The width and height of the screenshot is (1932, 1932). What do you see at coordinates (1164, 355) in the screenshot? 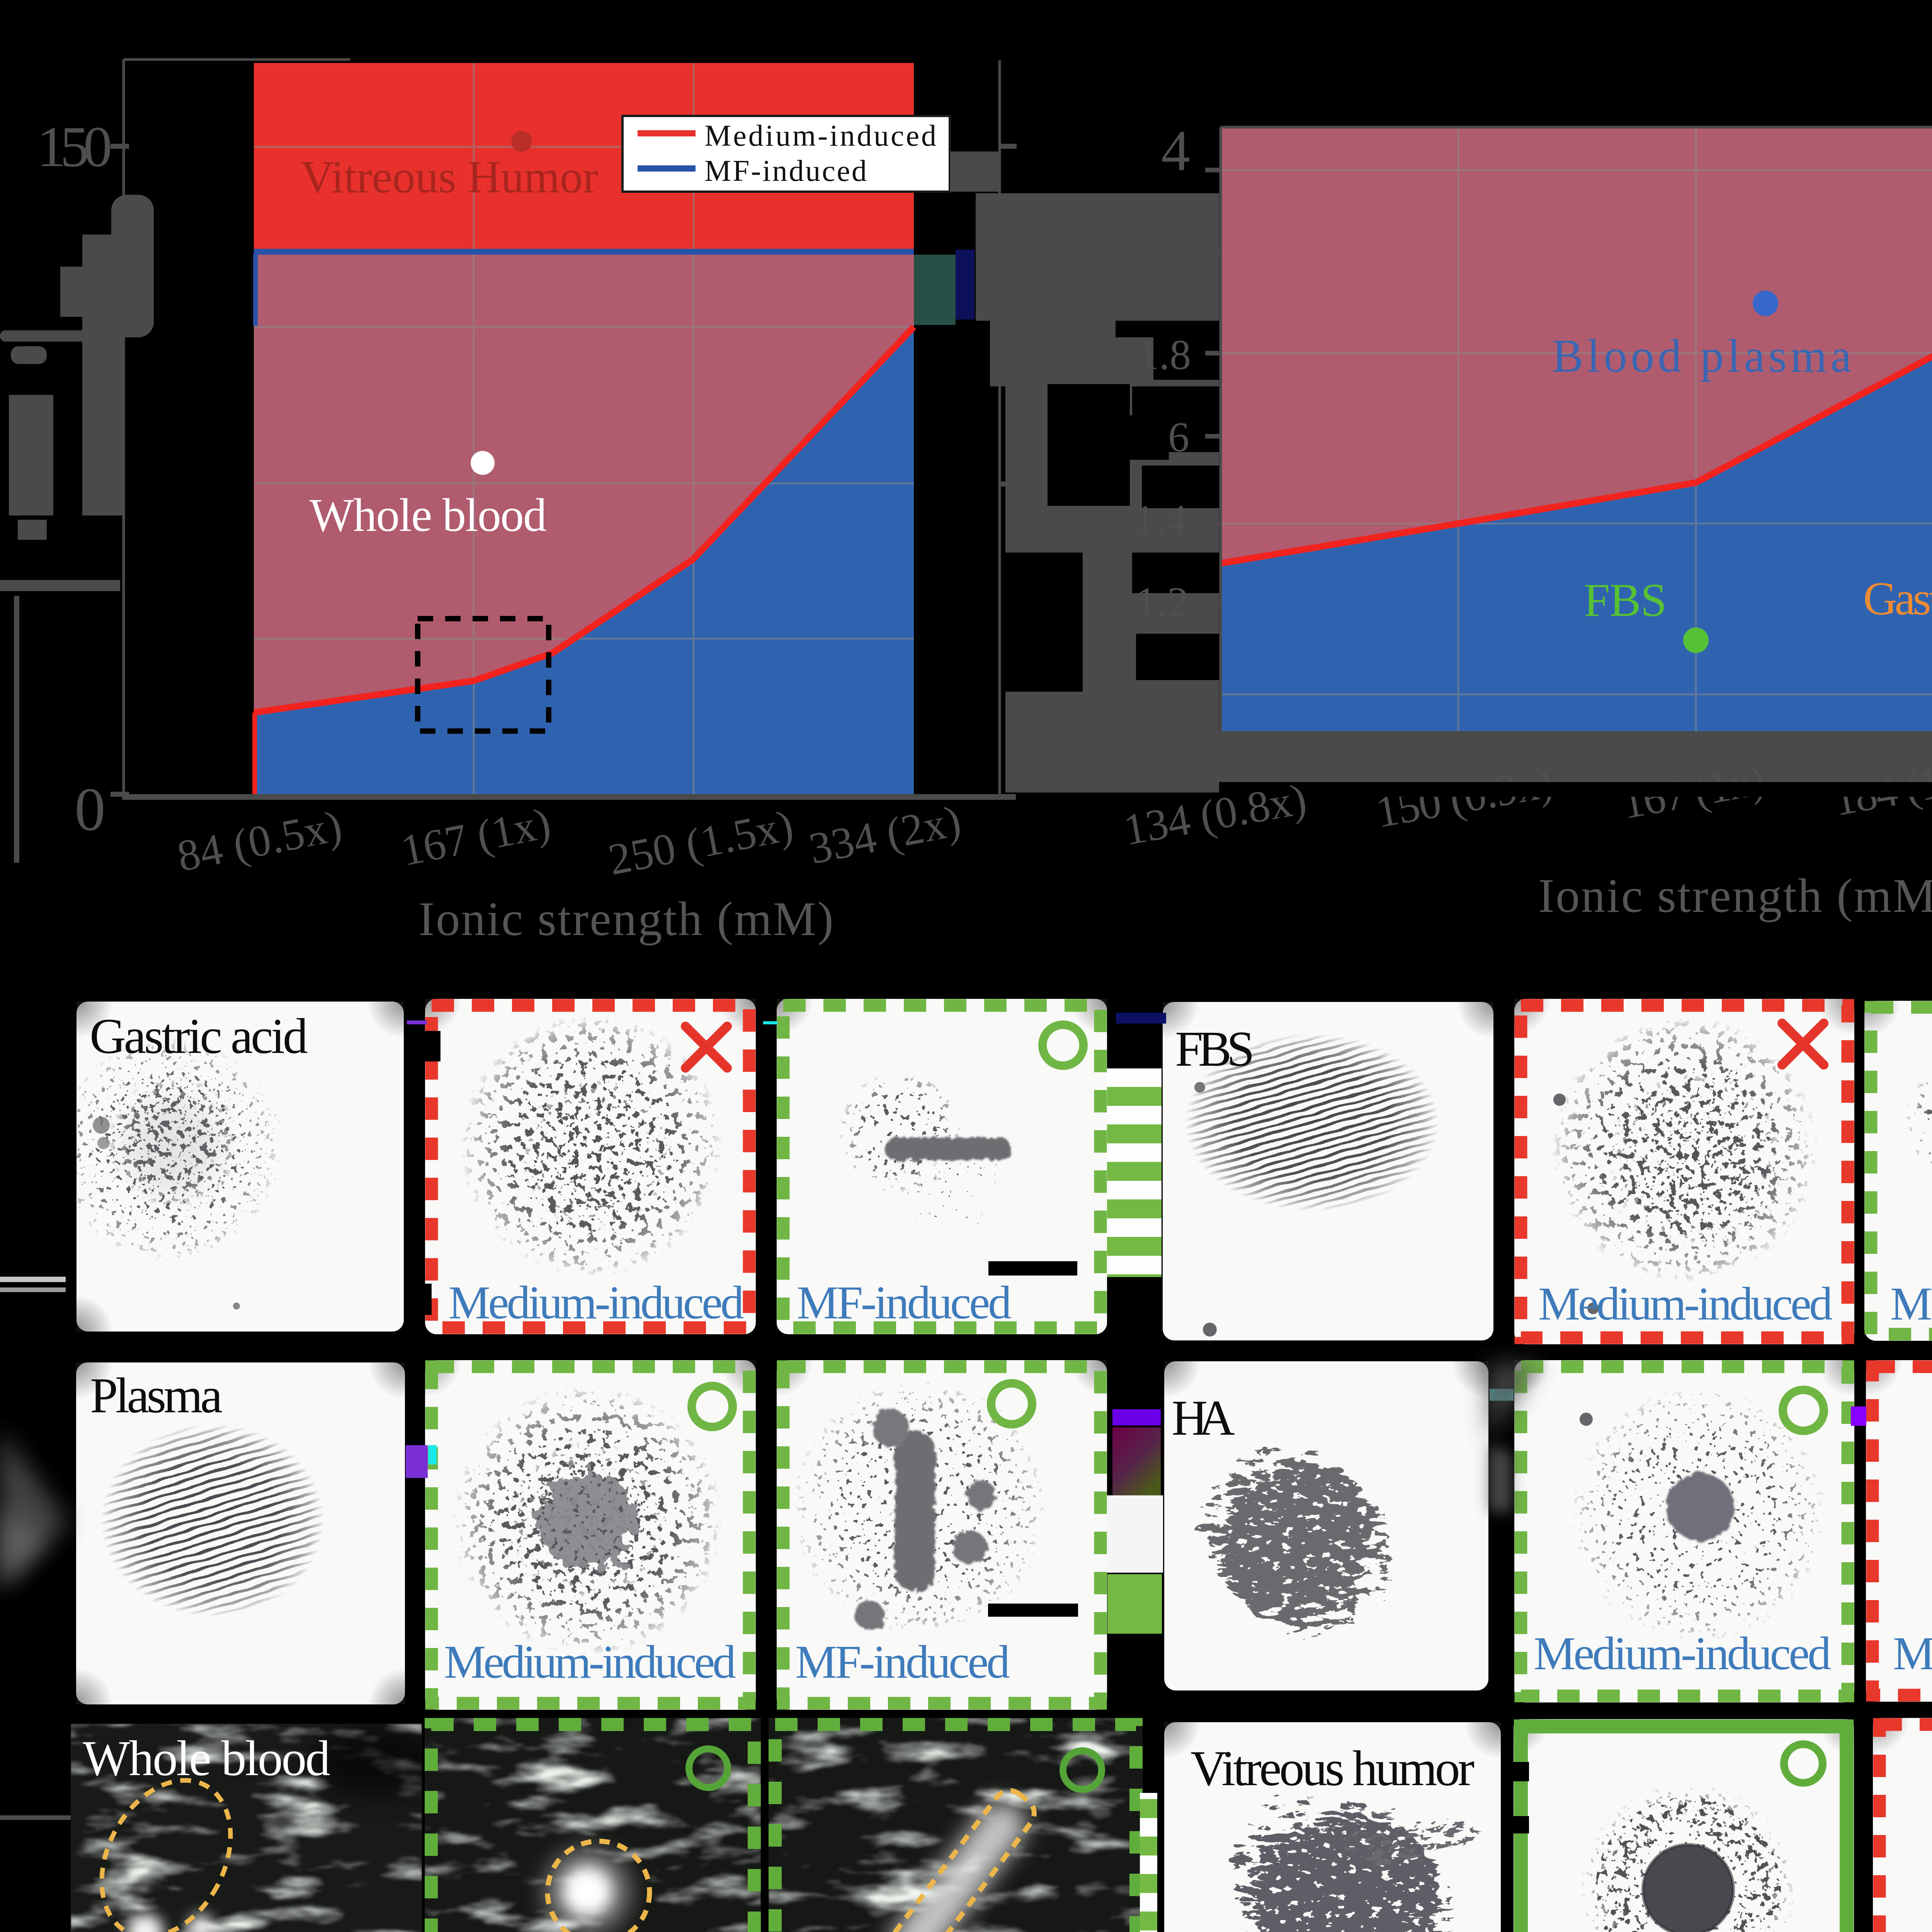
I see `svg-text: 1.8` at bounding box center [1164, 355].